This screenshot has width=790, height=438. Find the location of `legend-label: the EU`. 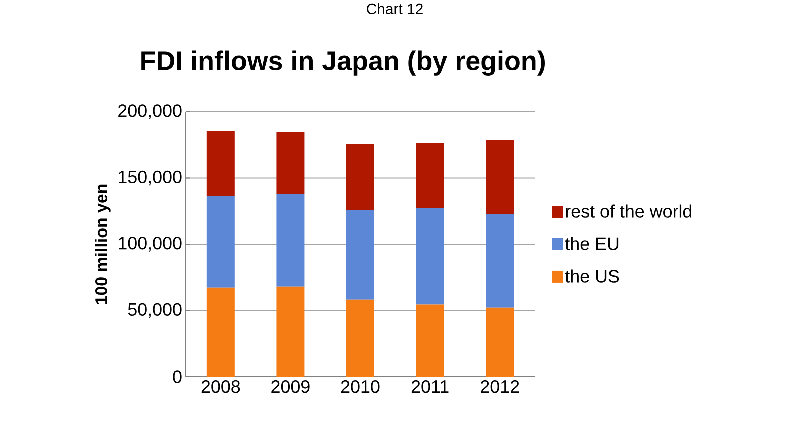

legend-label: the EU is located at coordinates (592, 243).